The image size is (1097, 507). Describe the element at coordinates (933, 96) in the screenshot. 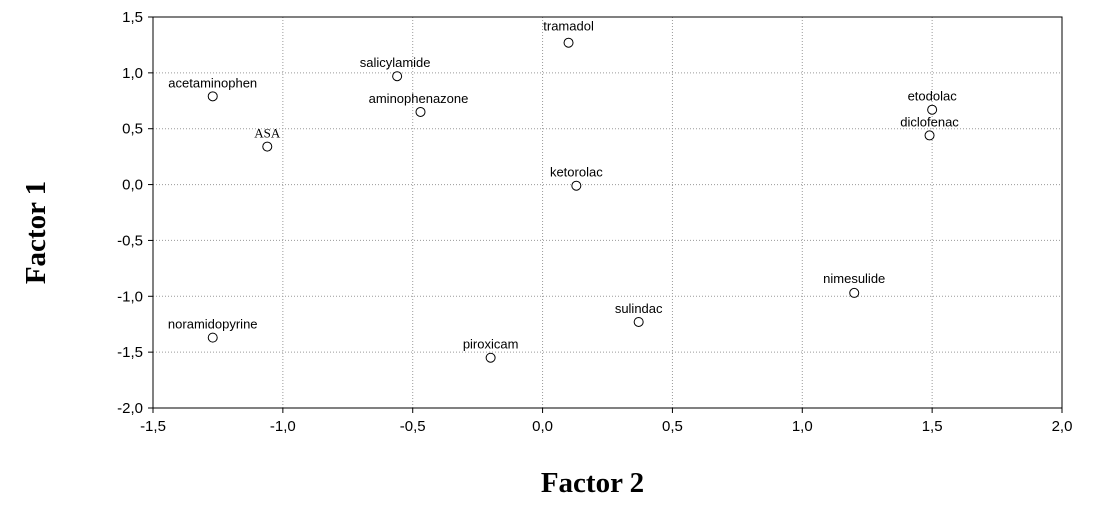

I see `point-label: etodolac` at that location.